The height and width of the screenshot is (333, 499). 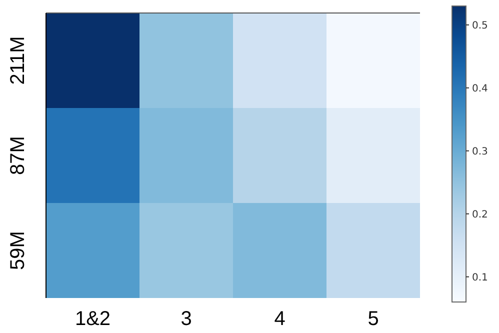 I want to click on x-tick-label: 5, so click(x=373, y=319).